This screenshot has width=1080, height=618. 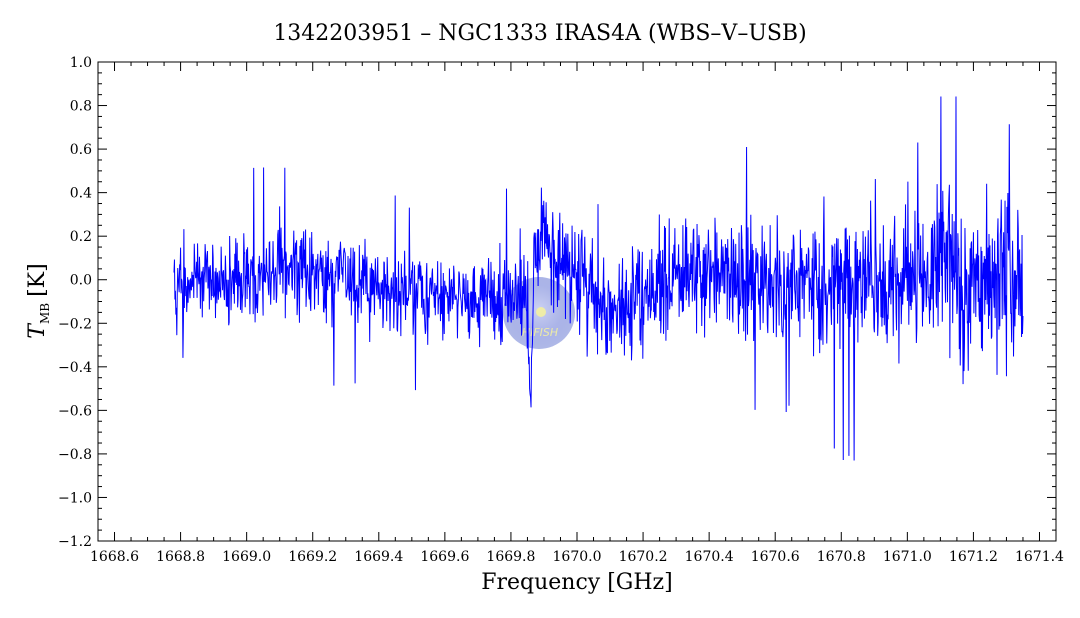 I want to click on x-tick-label: 1669.6, so click(x=444, y=557).